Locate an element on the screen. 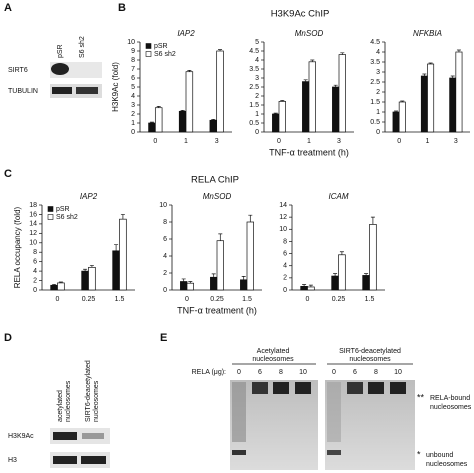 The width and height of the screenshot is (474, 473). annotation: nucleosomes is located at coordinates (447, 464).